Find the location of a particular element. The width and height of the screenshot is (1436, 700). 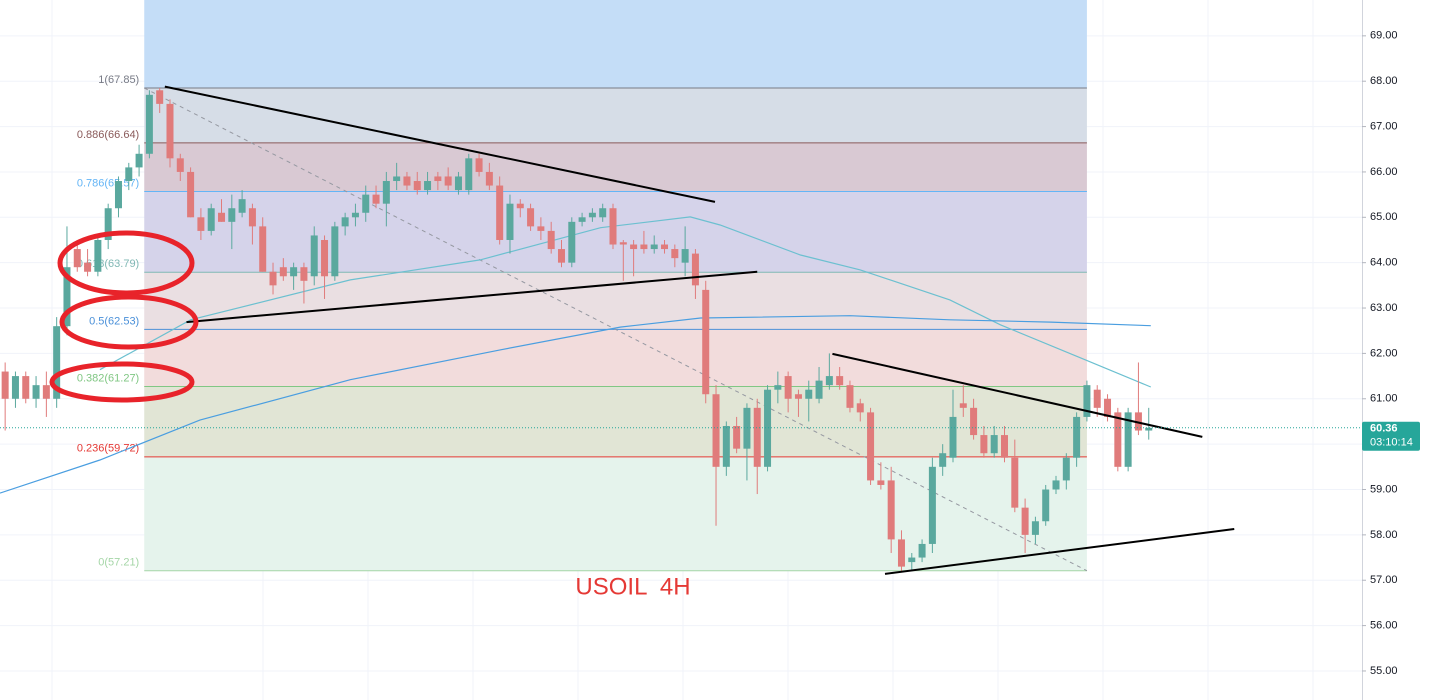

y-tick-label: 58.00 is located at coordinates (1384, 535).